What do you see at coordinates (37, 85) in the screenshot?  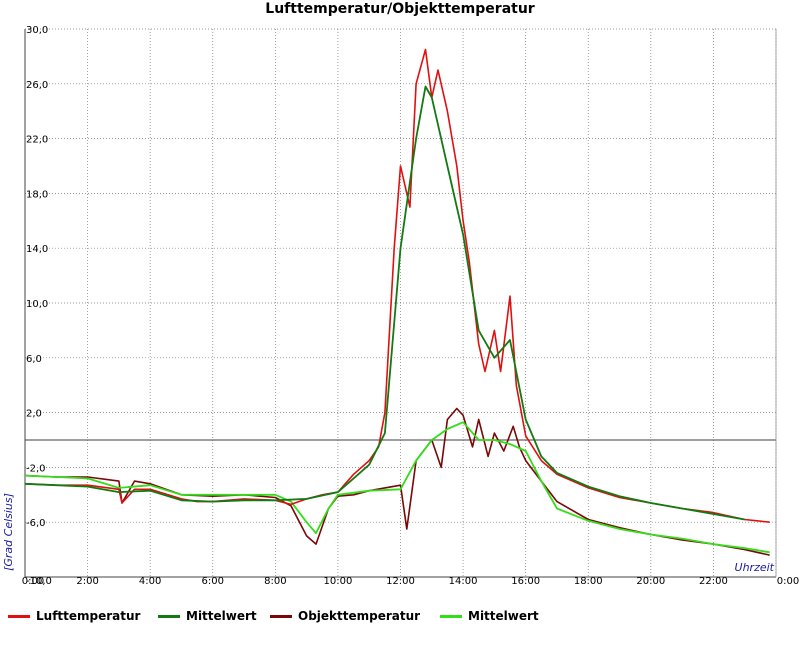 I see `y-tick-label: 26,0` at bounding box center [37, 85].